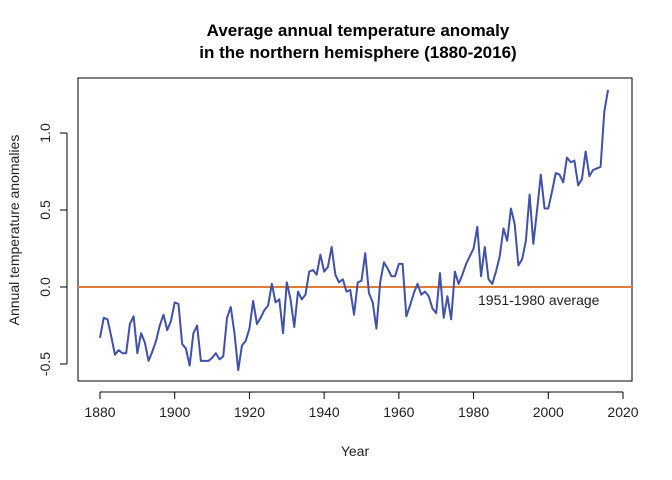  What do you see at coordinates (358, 30) in the screenshot?
I see `chart-title-line1: Average annual temperature anomaly` at bounding box center [358, 30].